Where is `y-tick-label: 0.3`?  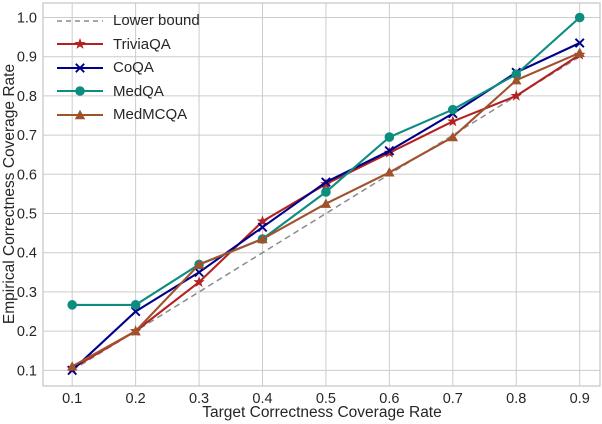
y-tick-label: 0.3 is located at coordinates (27, 293).